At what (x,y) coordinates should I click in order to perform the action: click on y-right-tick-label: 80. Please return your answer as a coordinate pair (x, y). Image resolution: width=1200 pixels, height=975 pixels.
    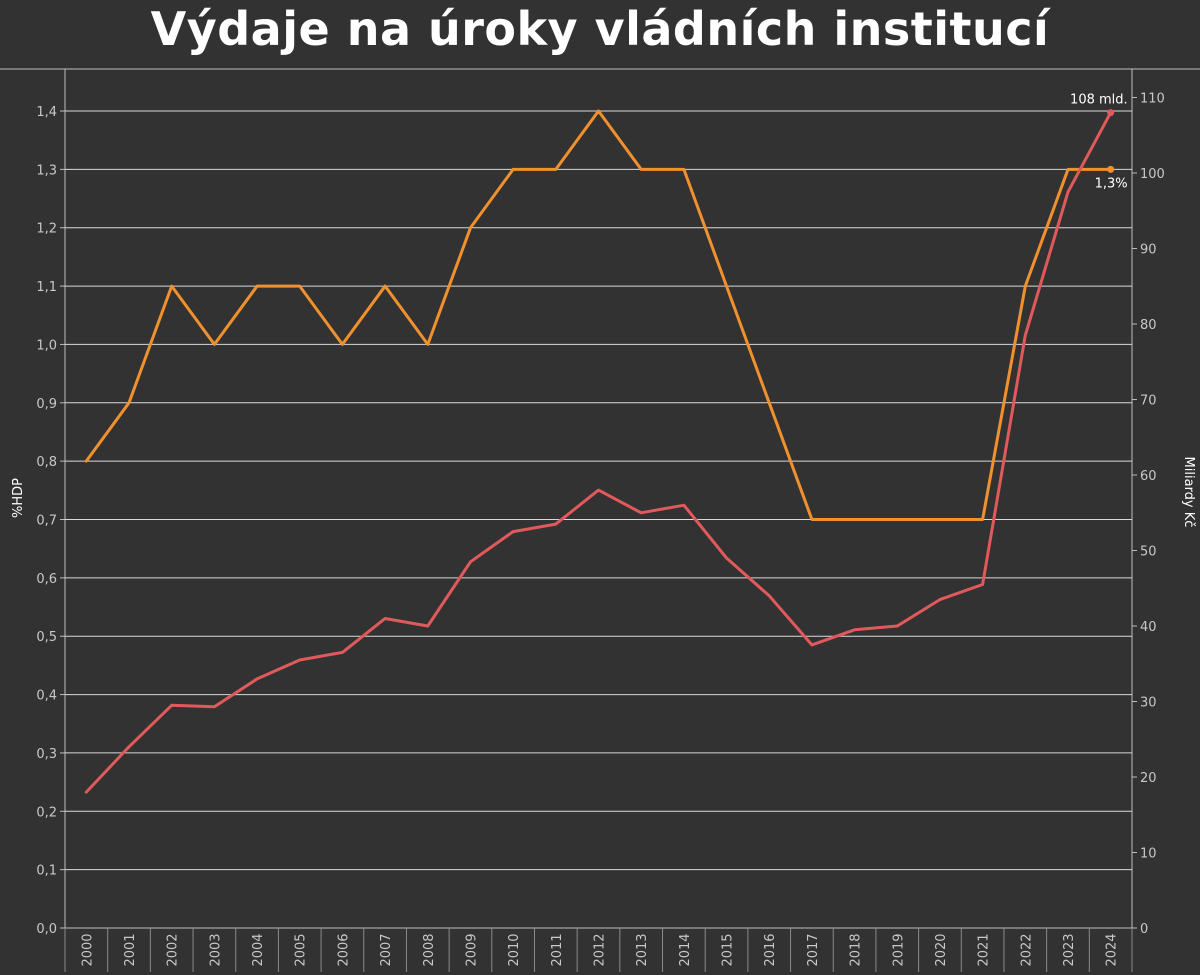
    Looking at the image, I should click on (1148, 325).